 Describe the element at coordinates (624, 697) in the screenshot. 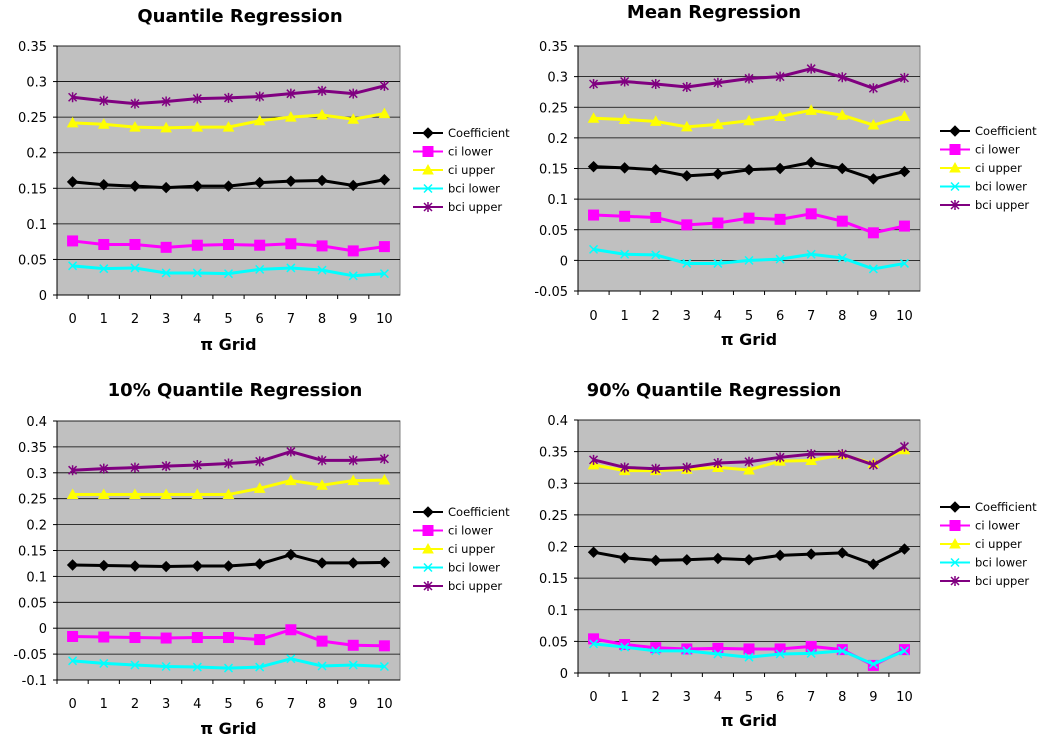

I see `chart-4-x-tick-label: 1` at that location.